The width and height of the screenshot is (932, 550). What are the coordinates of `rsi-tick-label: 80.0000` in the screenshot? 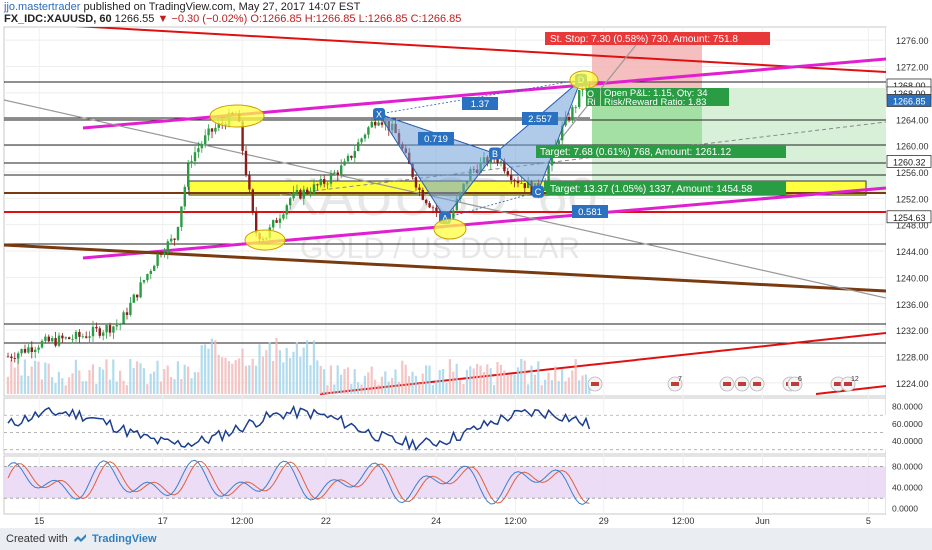 It's located at (907, 407).